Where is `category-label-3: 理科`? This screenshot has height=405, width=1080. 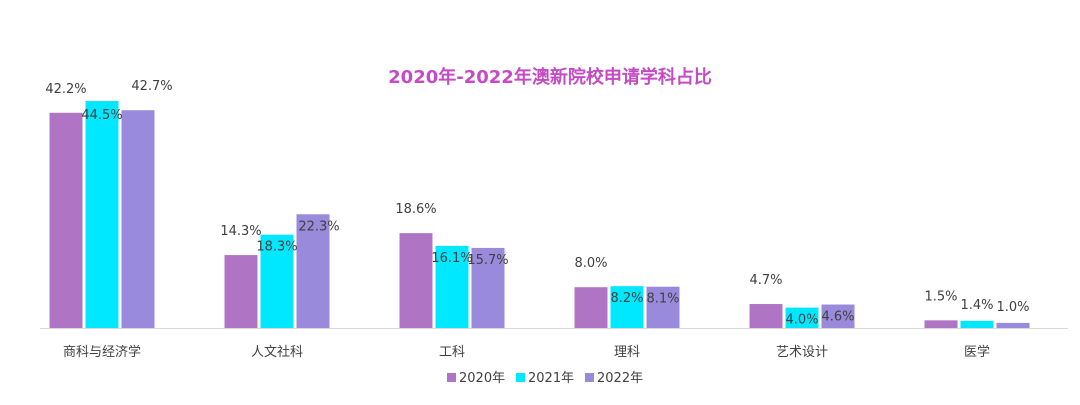 category-label-3: 理科 is located at coordinates (627, 352).